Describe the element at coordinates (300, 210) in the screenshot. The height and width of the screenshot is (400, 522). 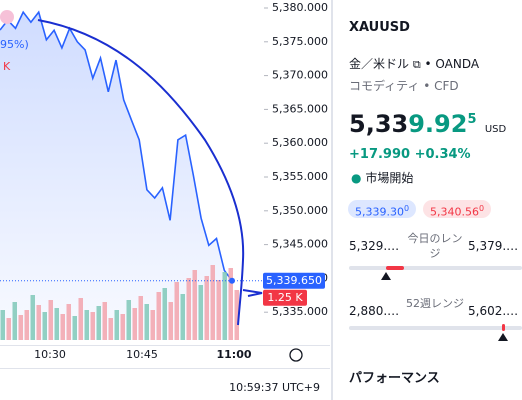
I see `y-tick-label: 5,350.000` at that location.